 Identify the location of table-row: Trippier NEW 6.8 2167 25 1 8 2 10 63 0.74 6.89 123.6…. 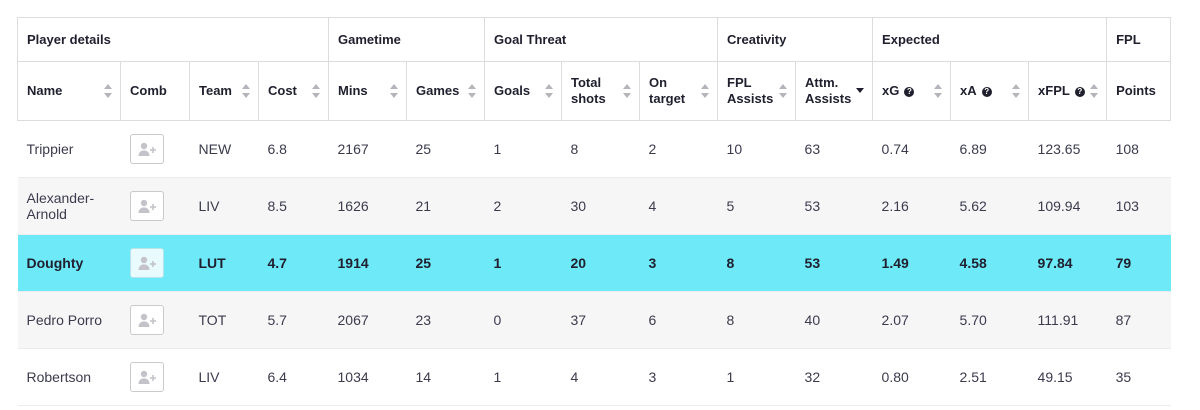
(594, 149).